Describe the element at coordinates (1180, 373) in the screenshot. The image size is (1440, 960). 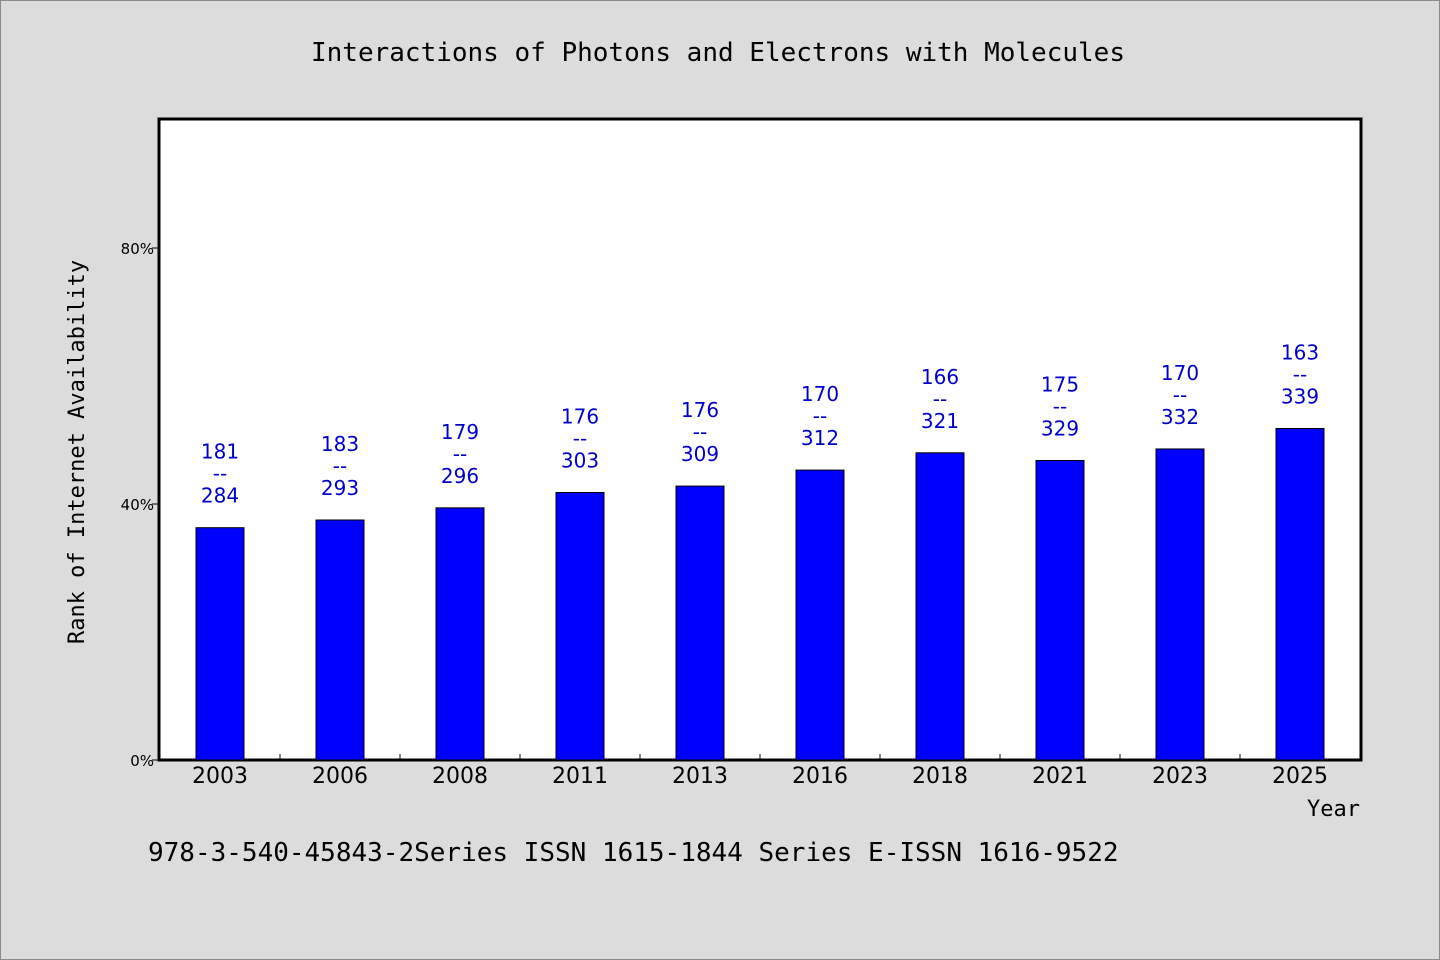
I see `bar-label-2023-top: 170` at that location.